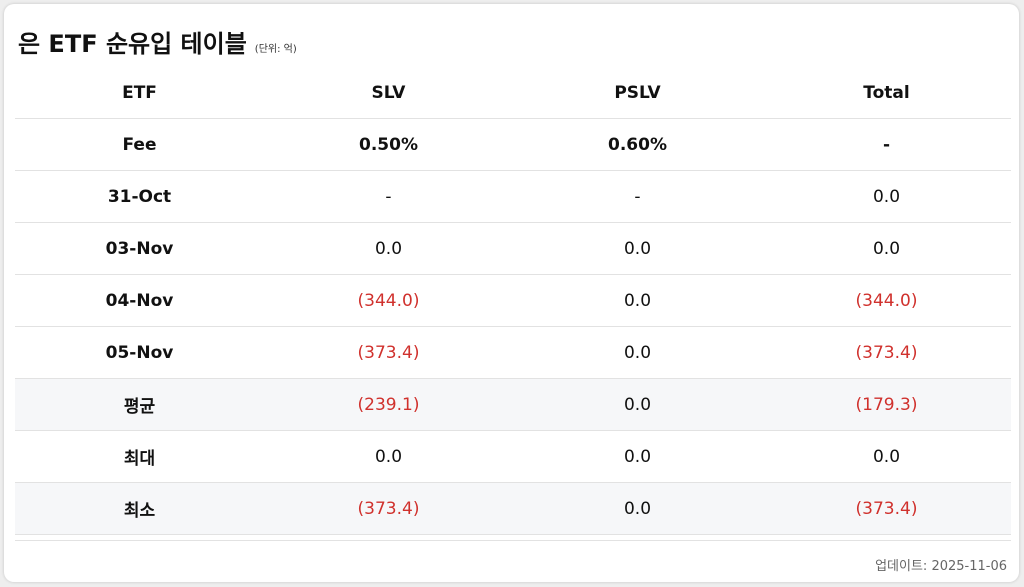  Describe the element at coordinates (139, 456) in the screenshot. I see `row-label: 최대` at that location.